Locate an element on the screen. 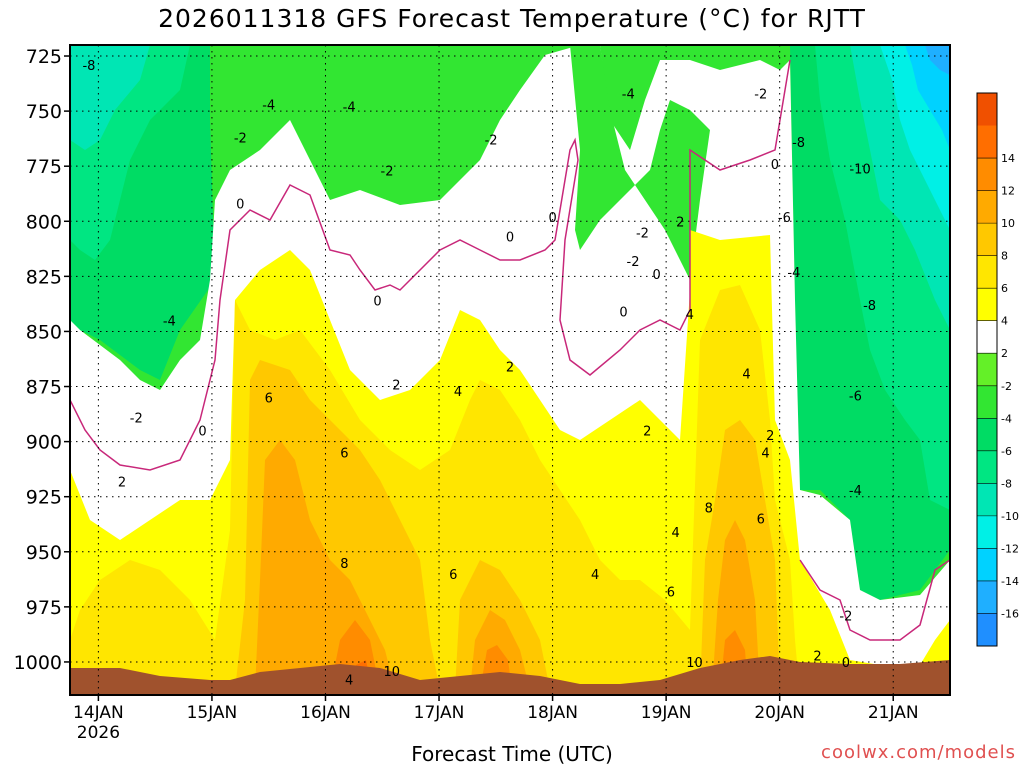 This screenshot has width=1024, height=768. y-tick-label: 850 is located at coordinates (44, 332).